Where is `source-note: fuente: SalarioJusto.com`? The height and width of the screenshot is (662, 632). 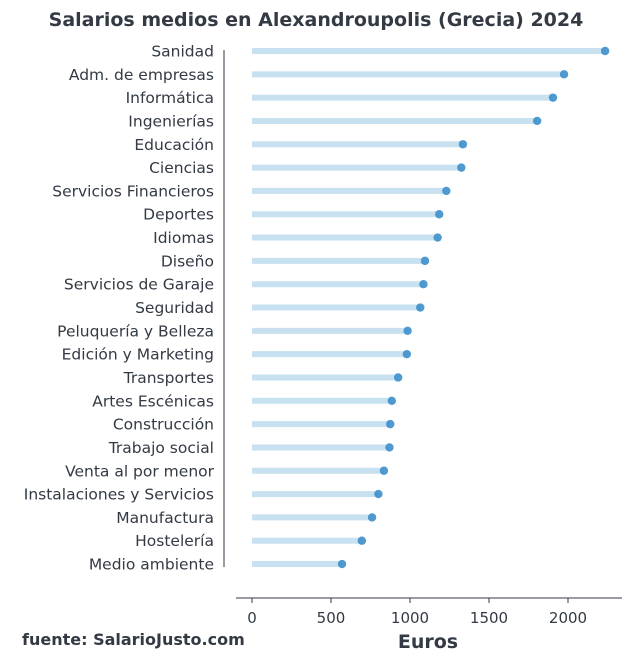
source-note: fuente: SalarioJusto.com is located at coordinates (133, 639).